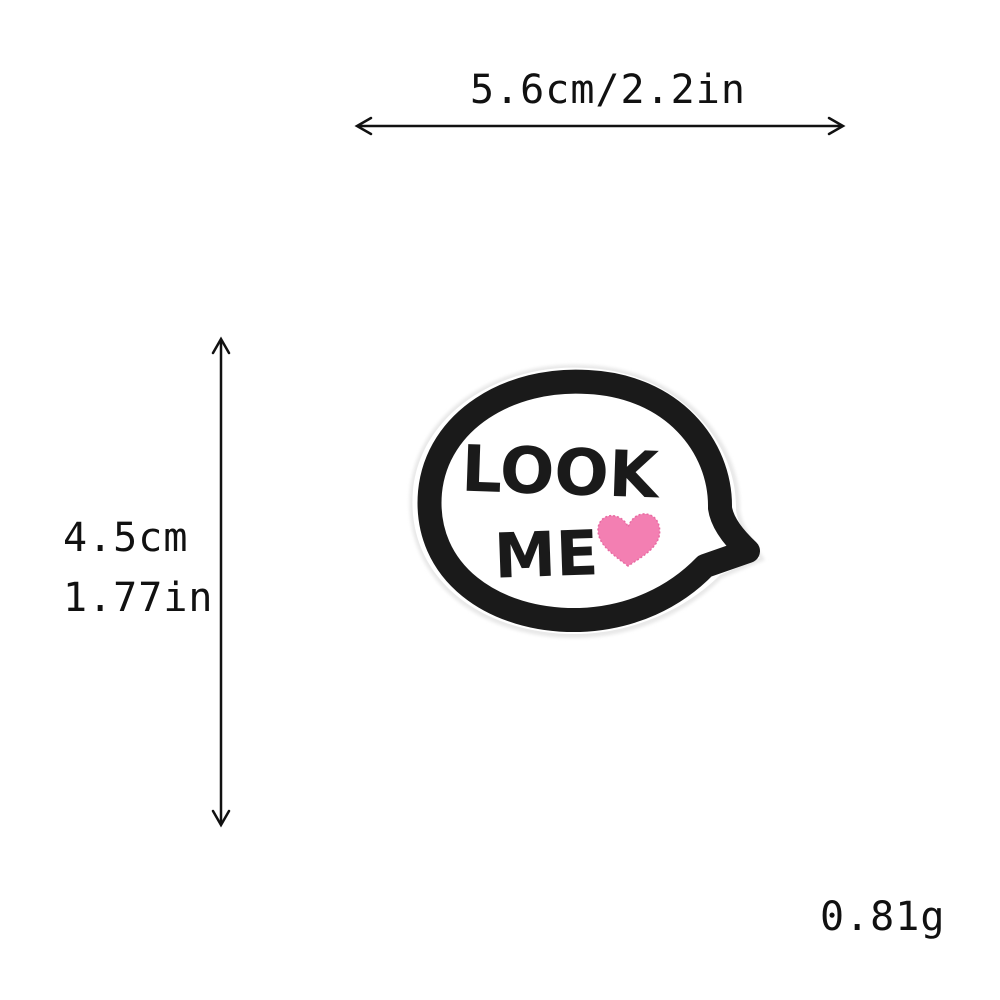  What do you see at coordinates (629, 540) in the screenshot?
I see `heart-icon` at bounding box center [629, 540].